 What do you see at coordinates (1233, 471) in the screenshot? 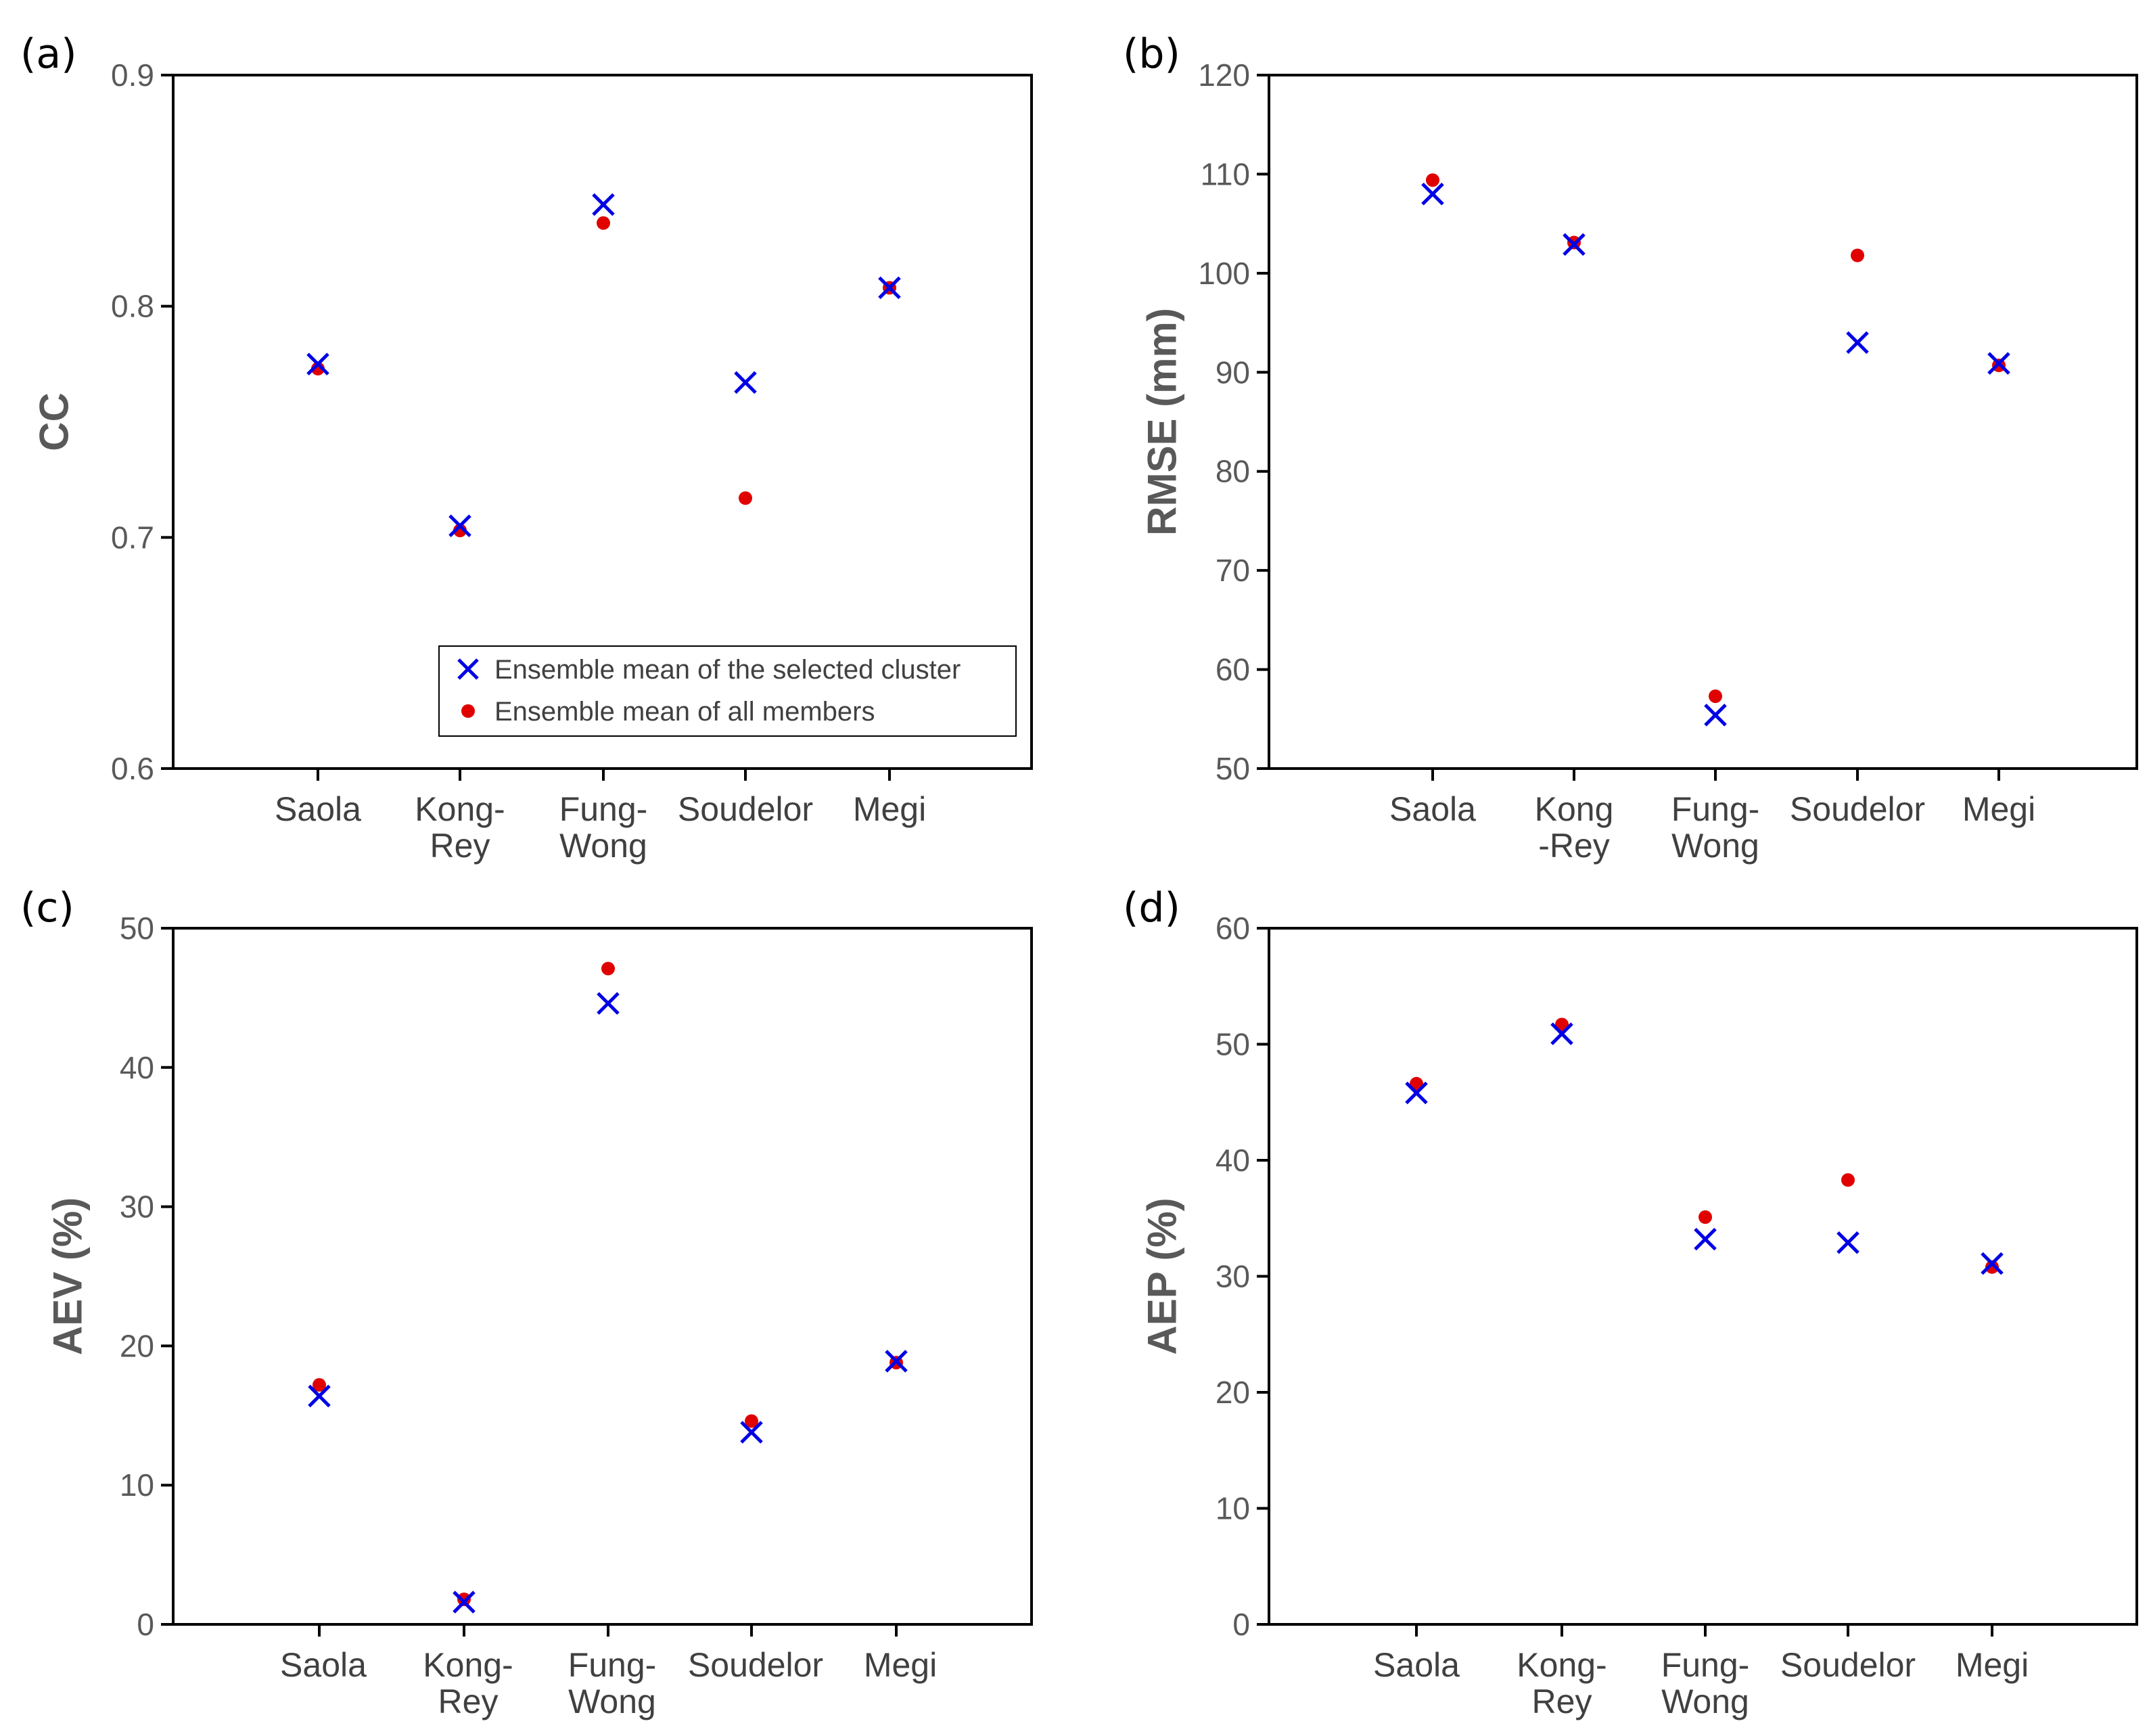
I see `y-tick-label: 80` at bounding box center [1233, 471].